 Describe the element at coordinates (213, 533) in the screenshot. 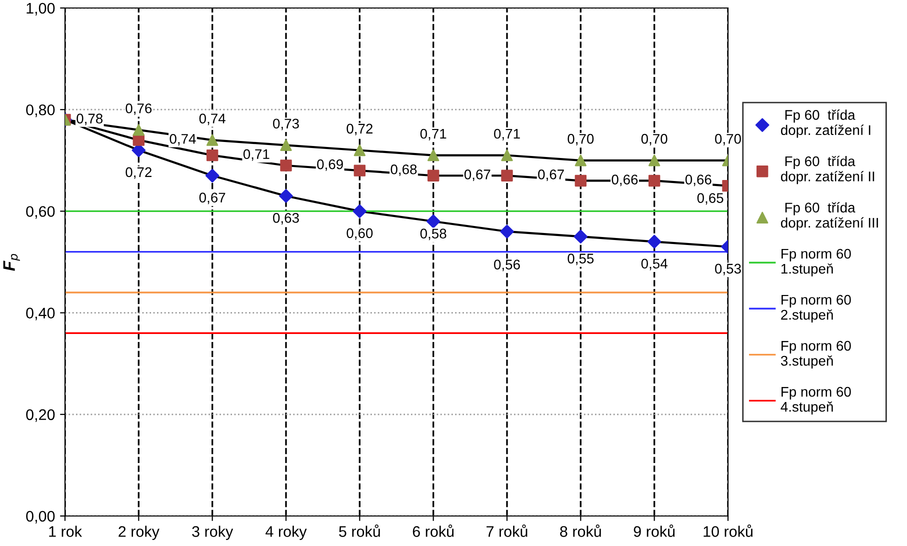

I see `x-tick-label: 3 roky` at that location.